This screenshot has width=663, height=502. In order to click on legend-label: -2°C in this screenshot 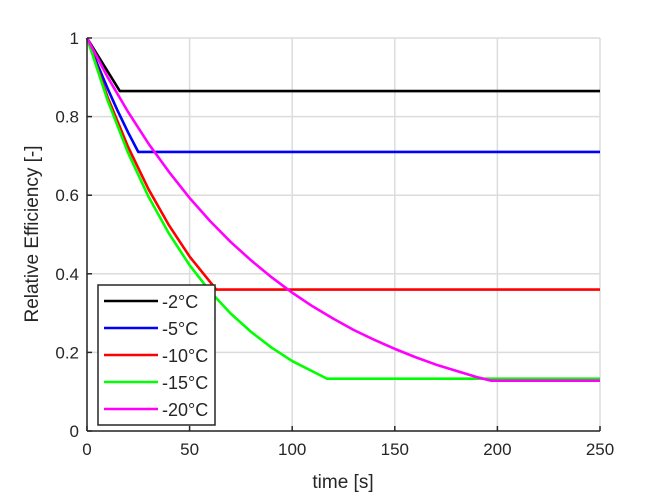, I will do `click(180, 302)`.